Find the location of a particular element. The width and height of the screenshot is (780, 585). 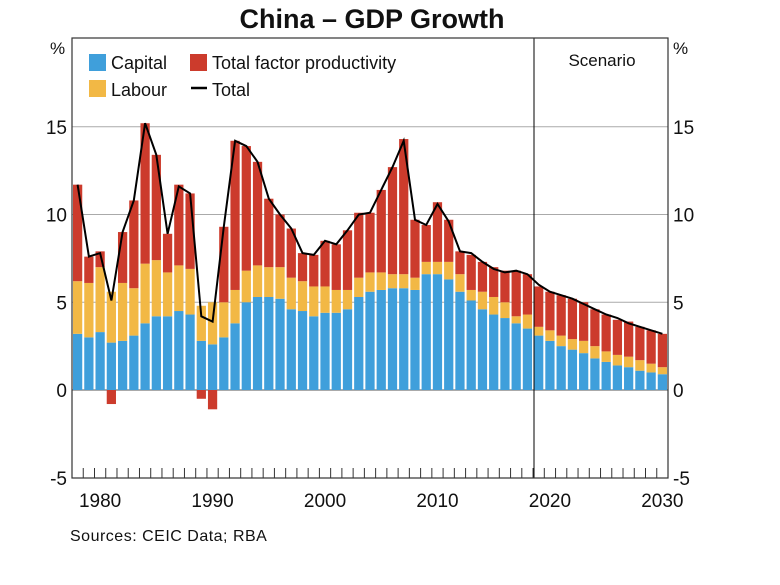

legend-label-tfp: Total factor productivity is located at coordinates (304, 63).